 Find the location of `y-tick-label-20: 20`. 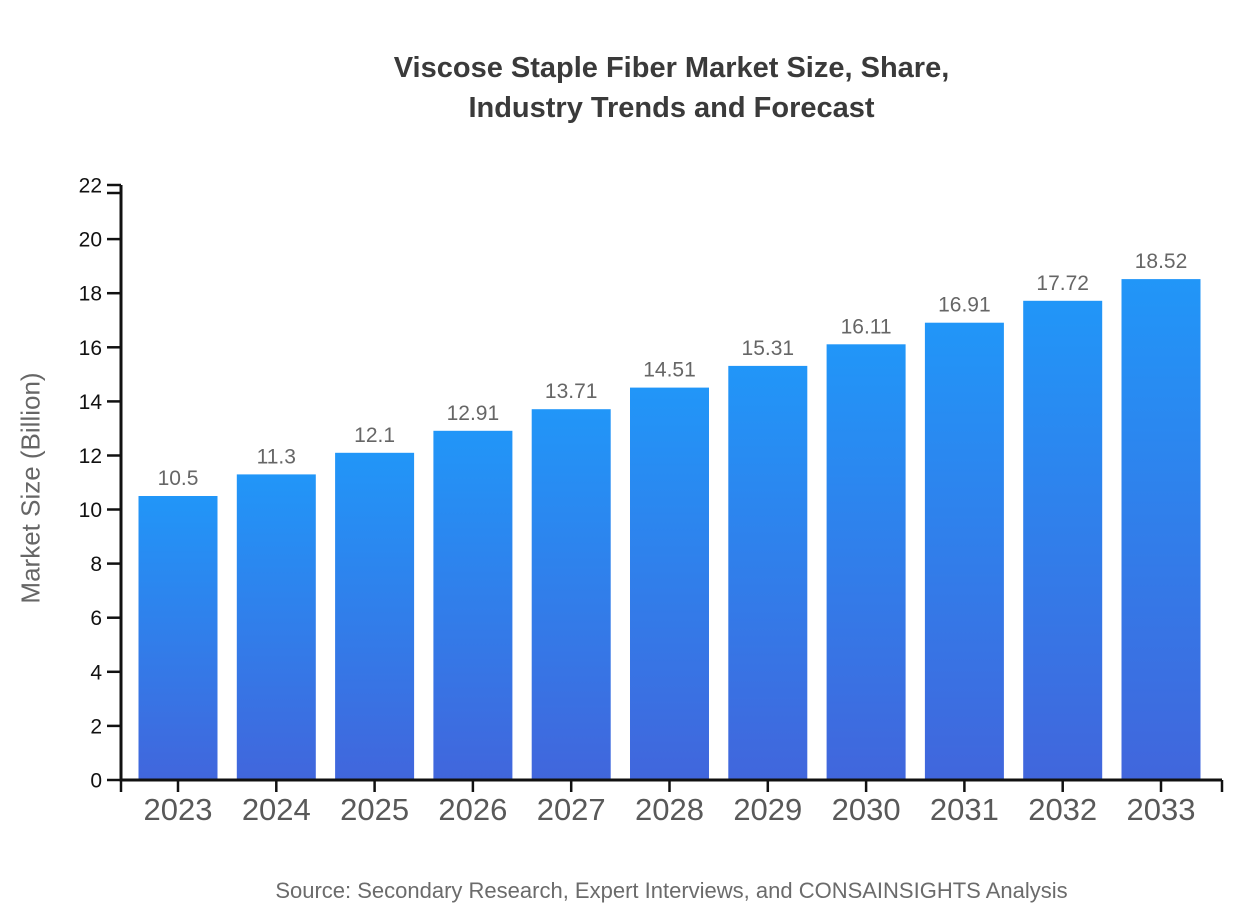

y-tick-label-20: 20 is located at coordinates (90, 240).